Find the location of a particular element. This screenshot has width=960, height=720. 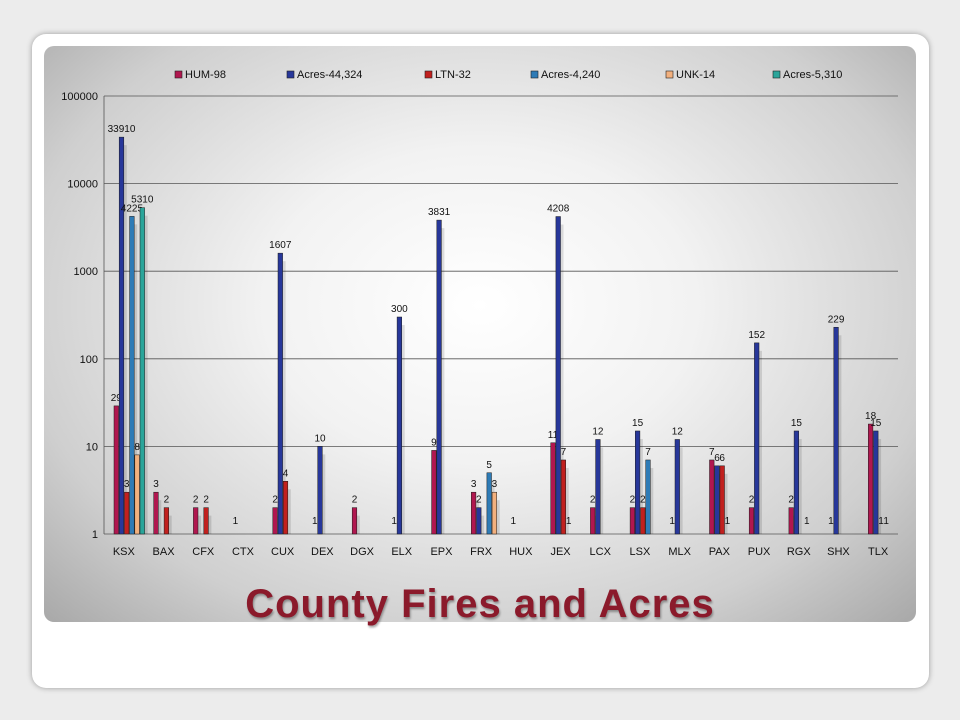

data-label: 3 is located at coordinates (156, 484).